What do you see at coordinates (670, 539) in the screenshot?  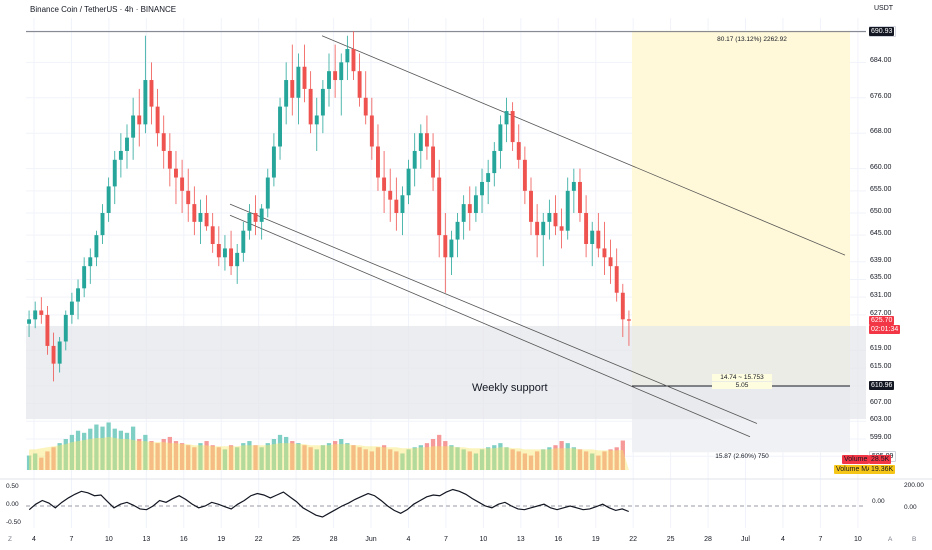 I see `x-tick-label: 25` at bounding box center [670, 539].